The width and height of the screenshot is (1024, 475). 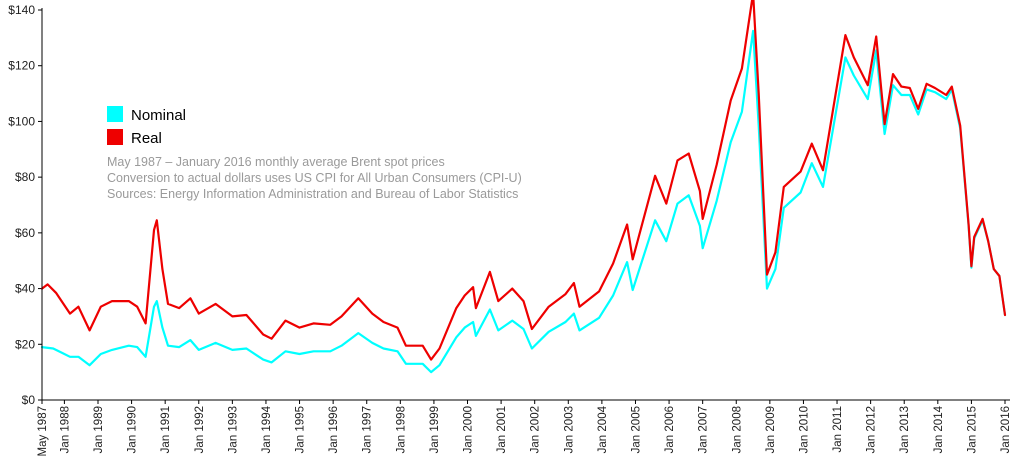 I want to click on x-tick-label: Jan 2008, so click(x=737, y=429).